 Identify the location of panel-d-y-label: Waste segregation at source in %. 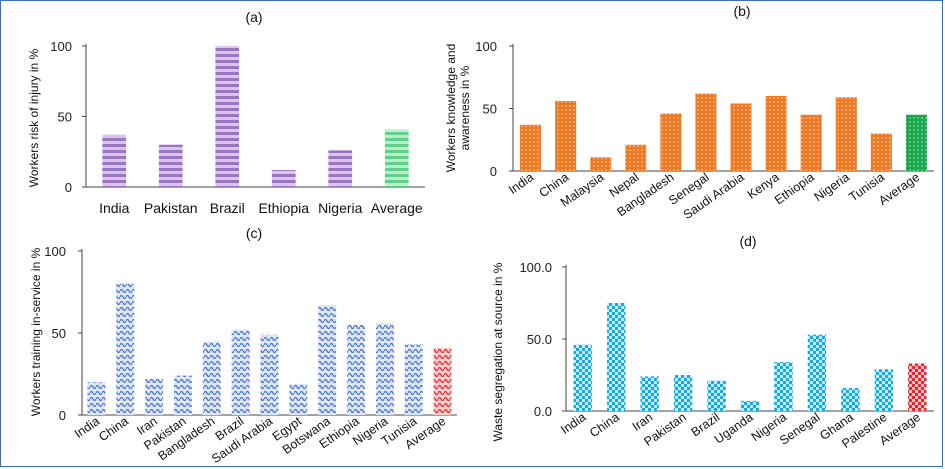
(498, 351).